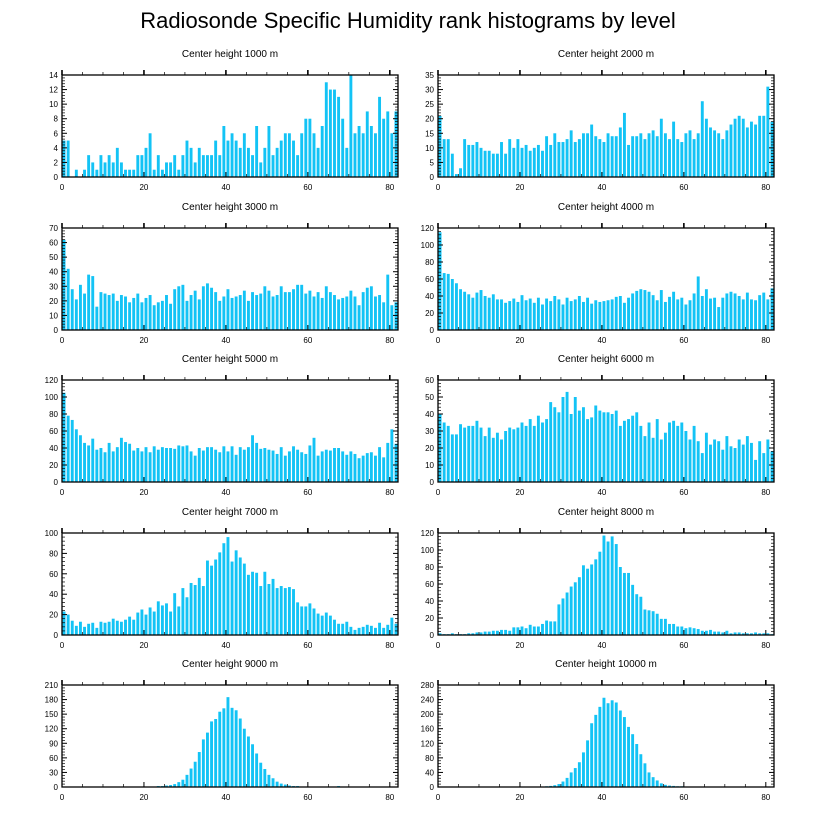  What do you see at coordinates (143, 492) in the screenshot?
I see `panel-5-xtick-label: 20` at bounding box center [143, 492].